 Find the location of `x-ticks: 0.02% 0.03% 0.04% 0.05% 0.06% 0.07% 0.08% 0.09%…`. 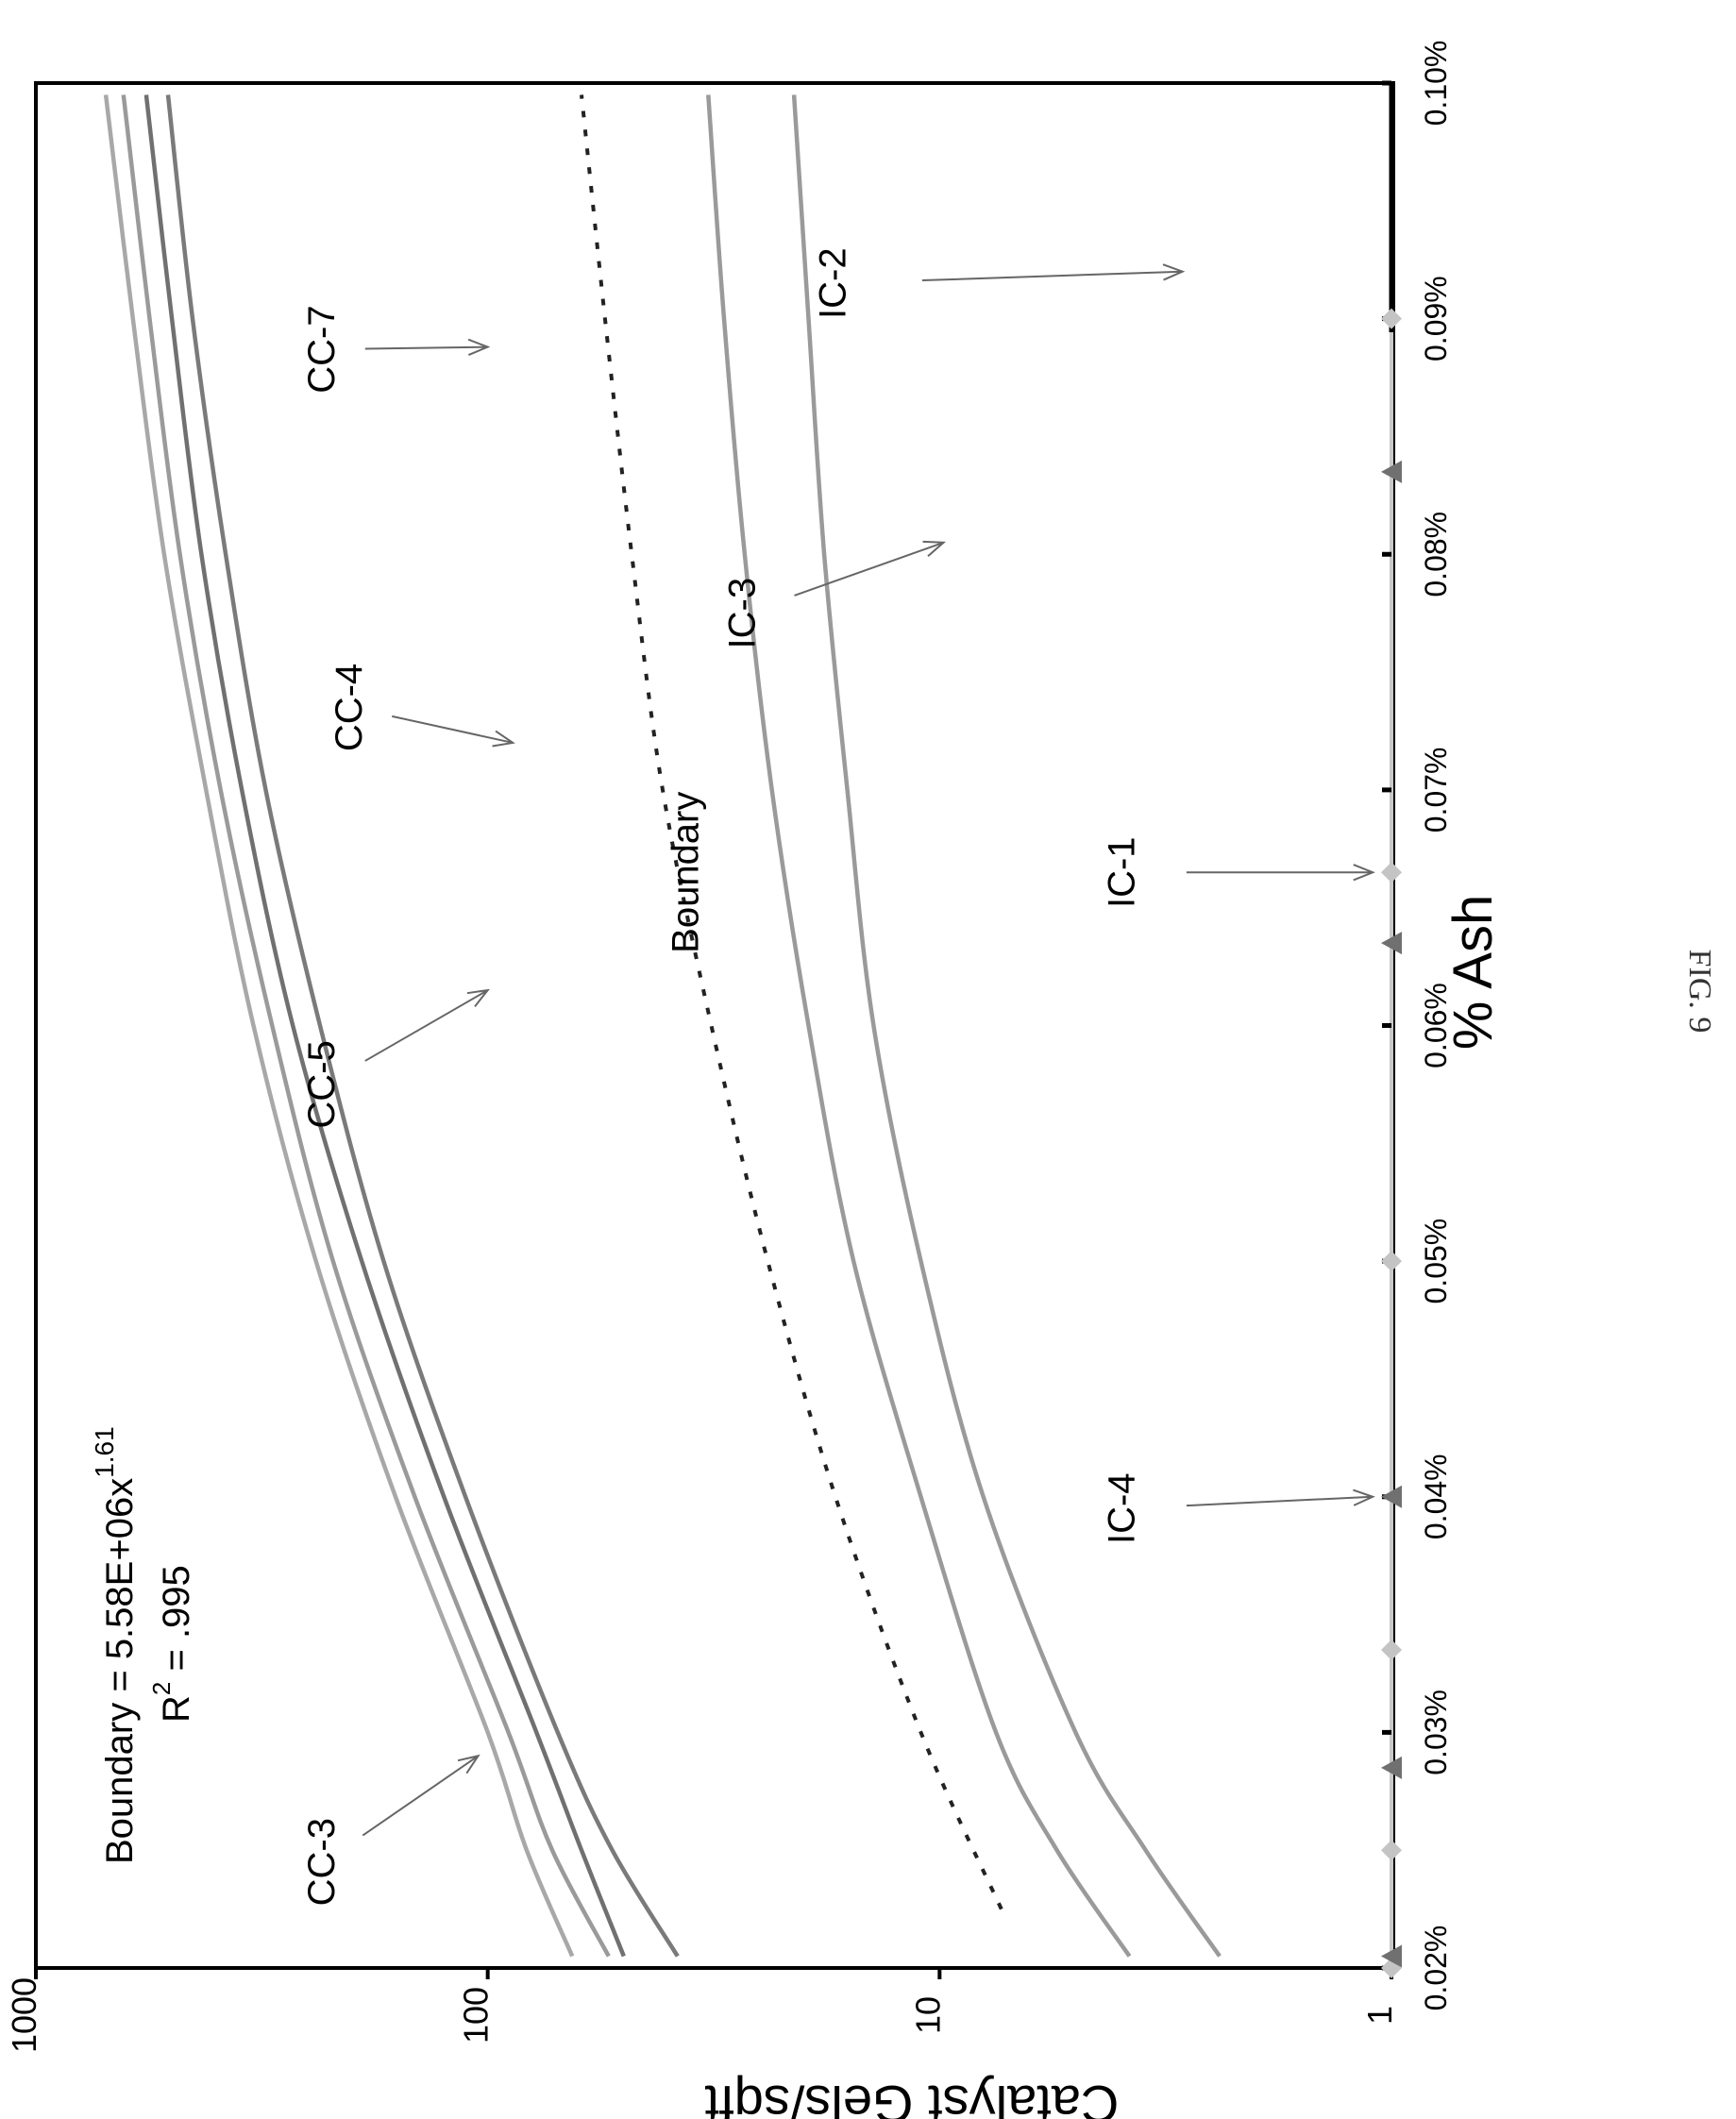

x-ticks: 0.02% 0.03% 0.04% 0.05% 0.06% 0.07% 0.08% 0.09%… is located at coordinates (1418, 1026).